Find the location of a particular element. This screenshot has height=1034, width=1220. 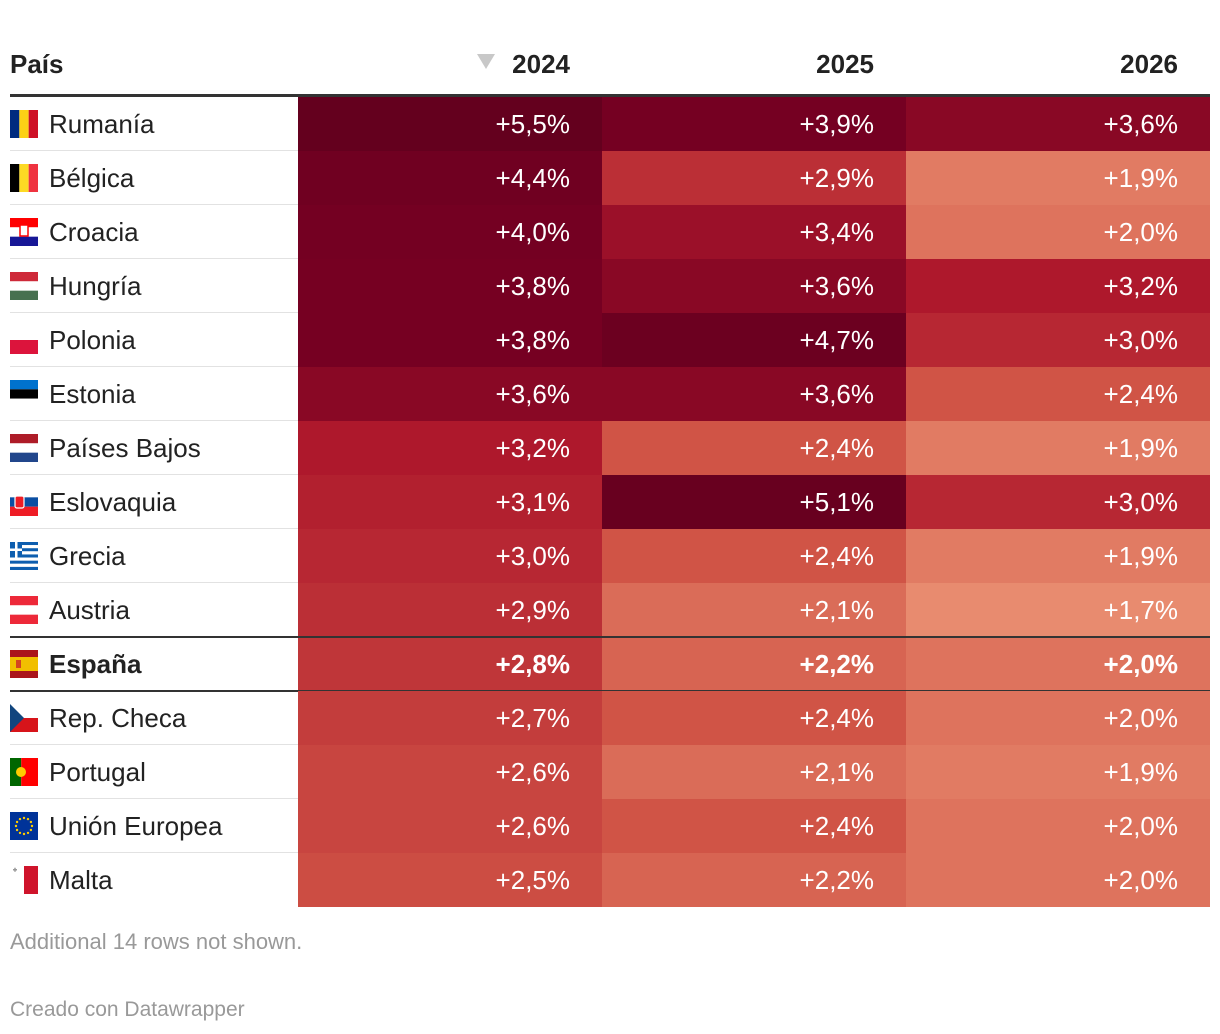

header-year: 2025 is located at coordinates (845, 64).